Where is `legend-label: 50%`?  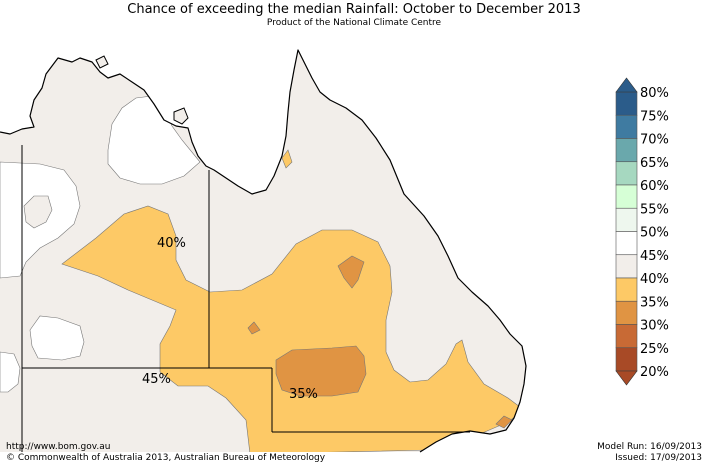
legend-label: 50% is located at coordinates (654, 233).